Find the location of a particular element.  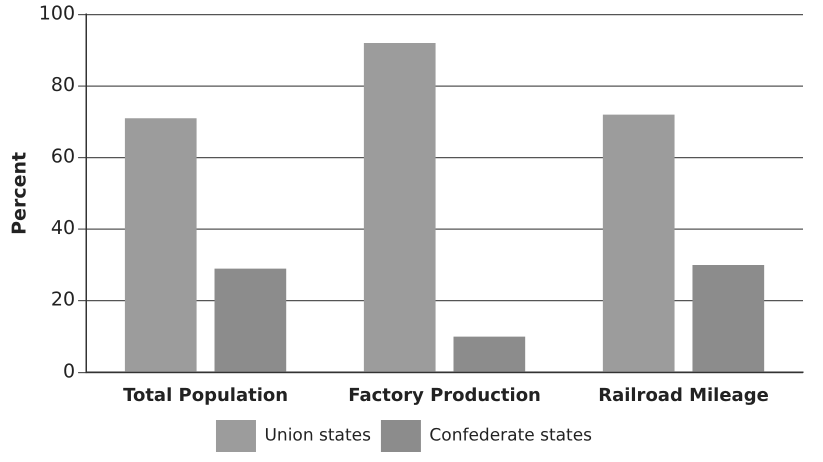

y-tick-label: 0 is located at coordinates (69, 371).